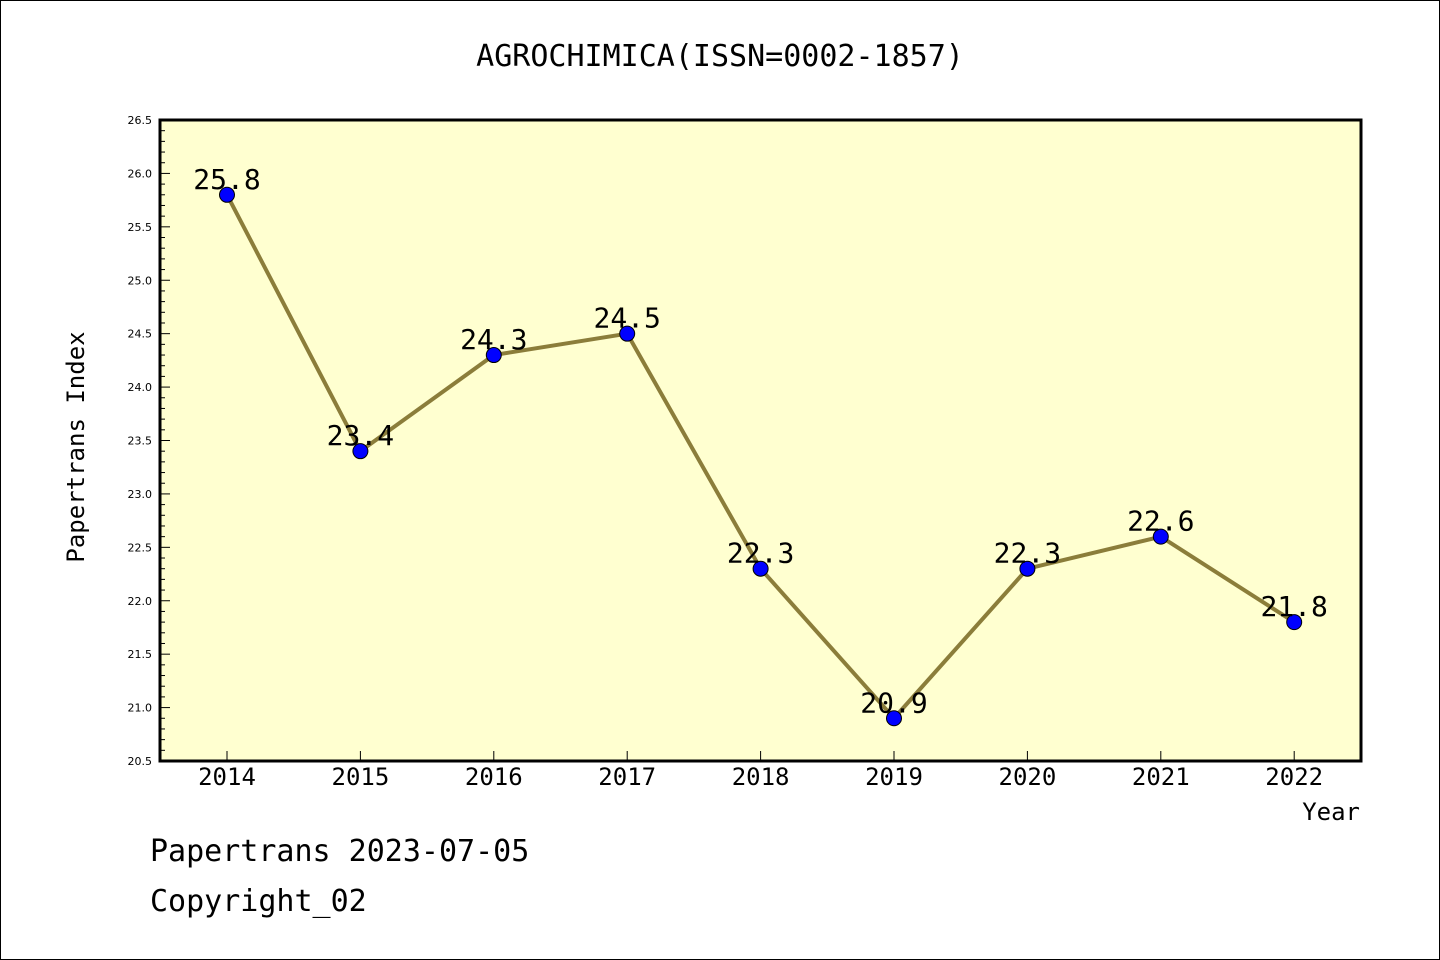 The width and height of the screenshot is (1440, 960). I want to click on x-tick-label: 2018, so click(761, 777).